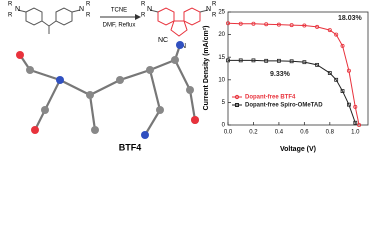 This screenshot has height=240, width=378. What do you see at coordinates (228, 133) in the screenshot?
I see `x-tick-label: 0.0` at bounding box center [228, 133].